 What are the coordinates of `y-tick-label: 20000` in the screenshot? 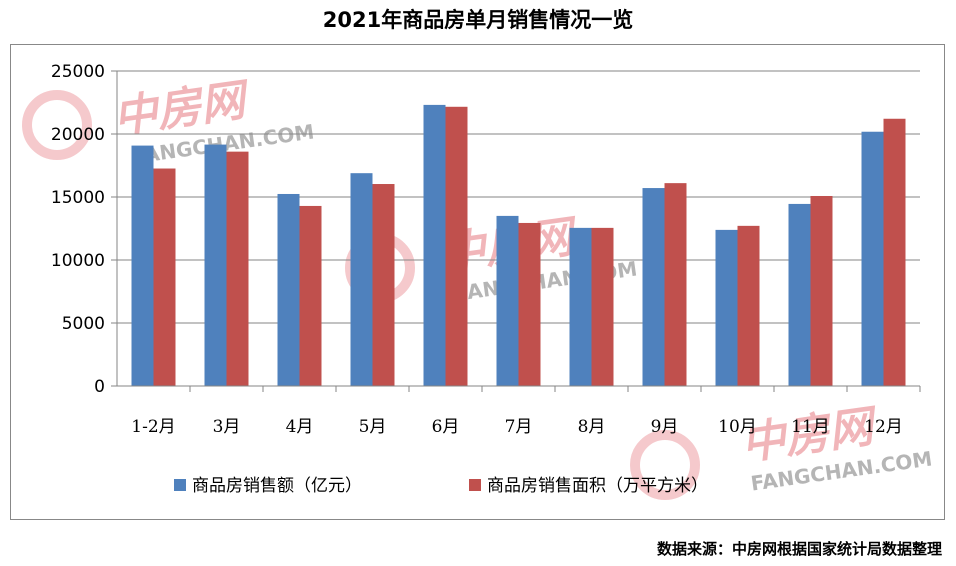 It's located at (78, 135).